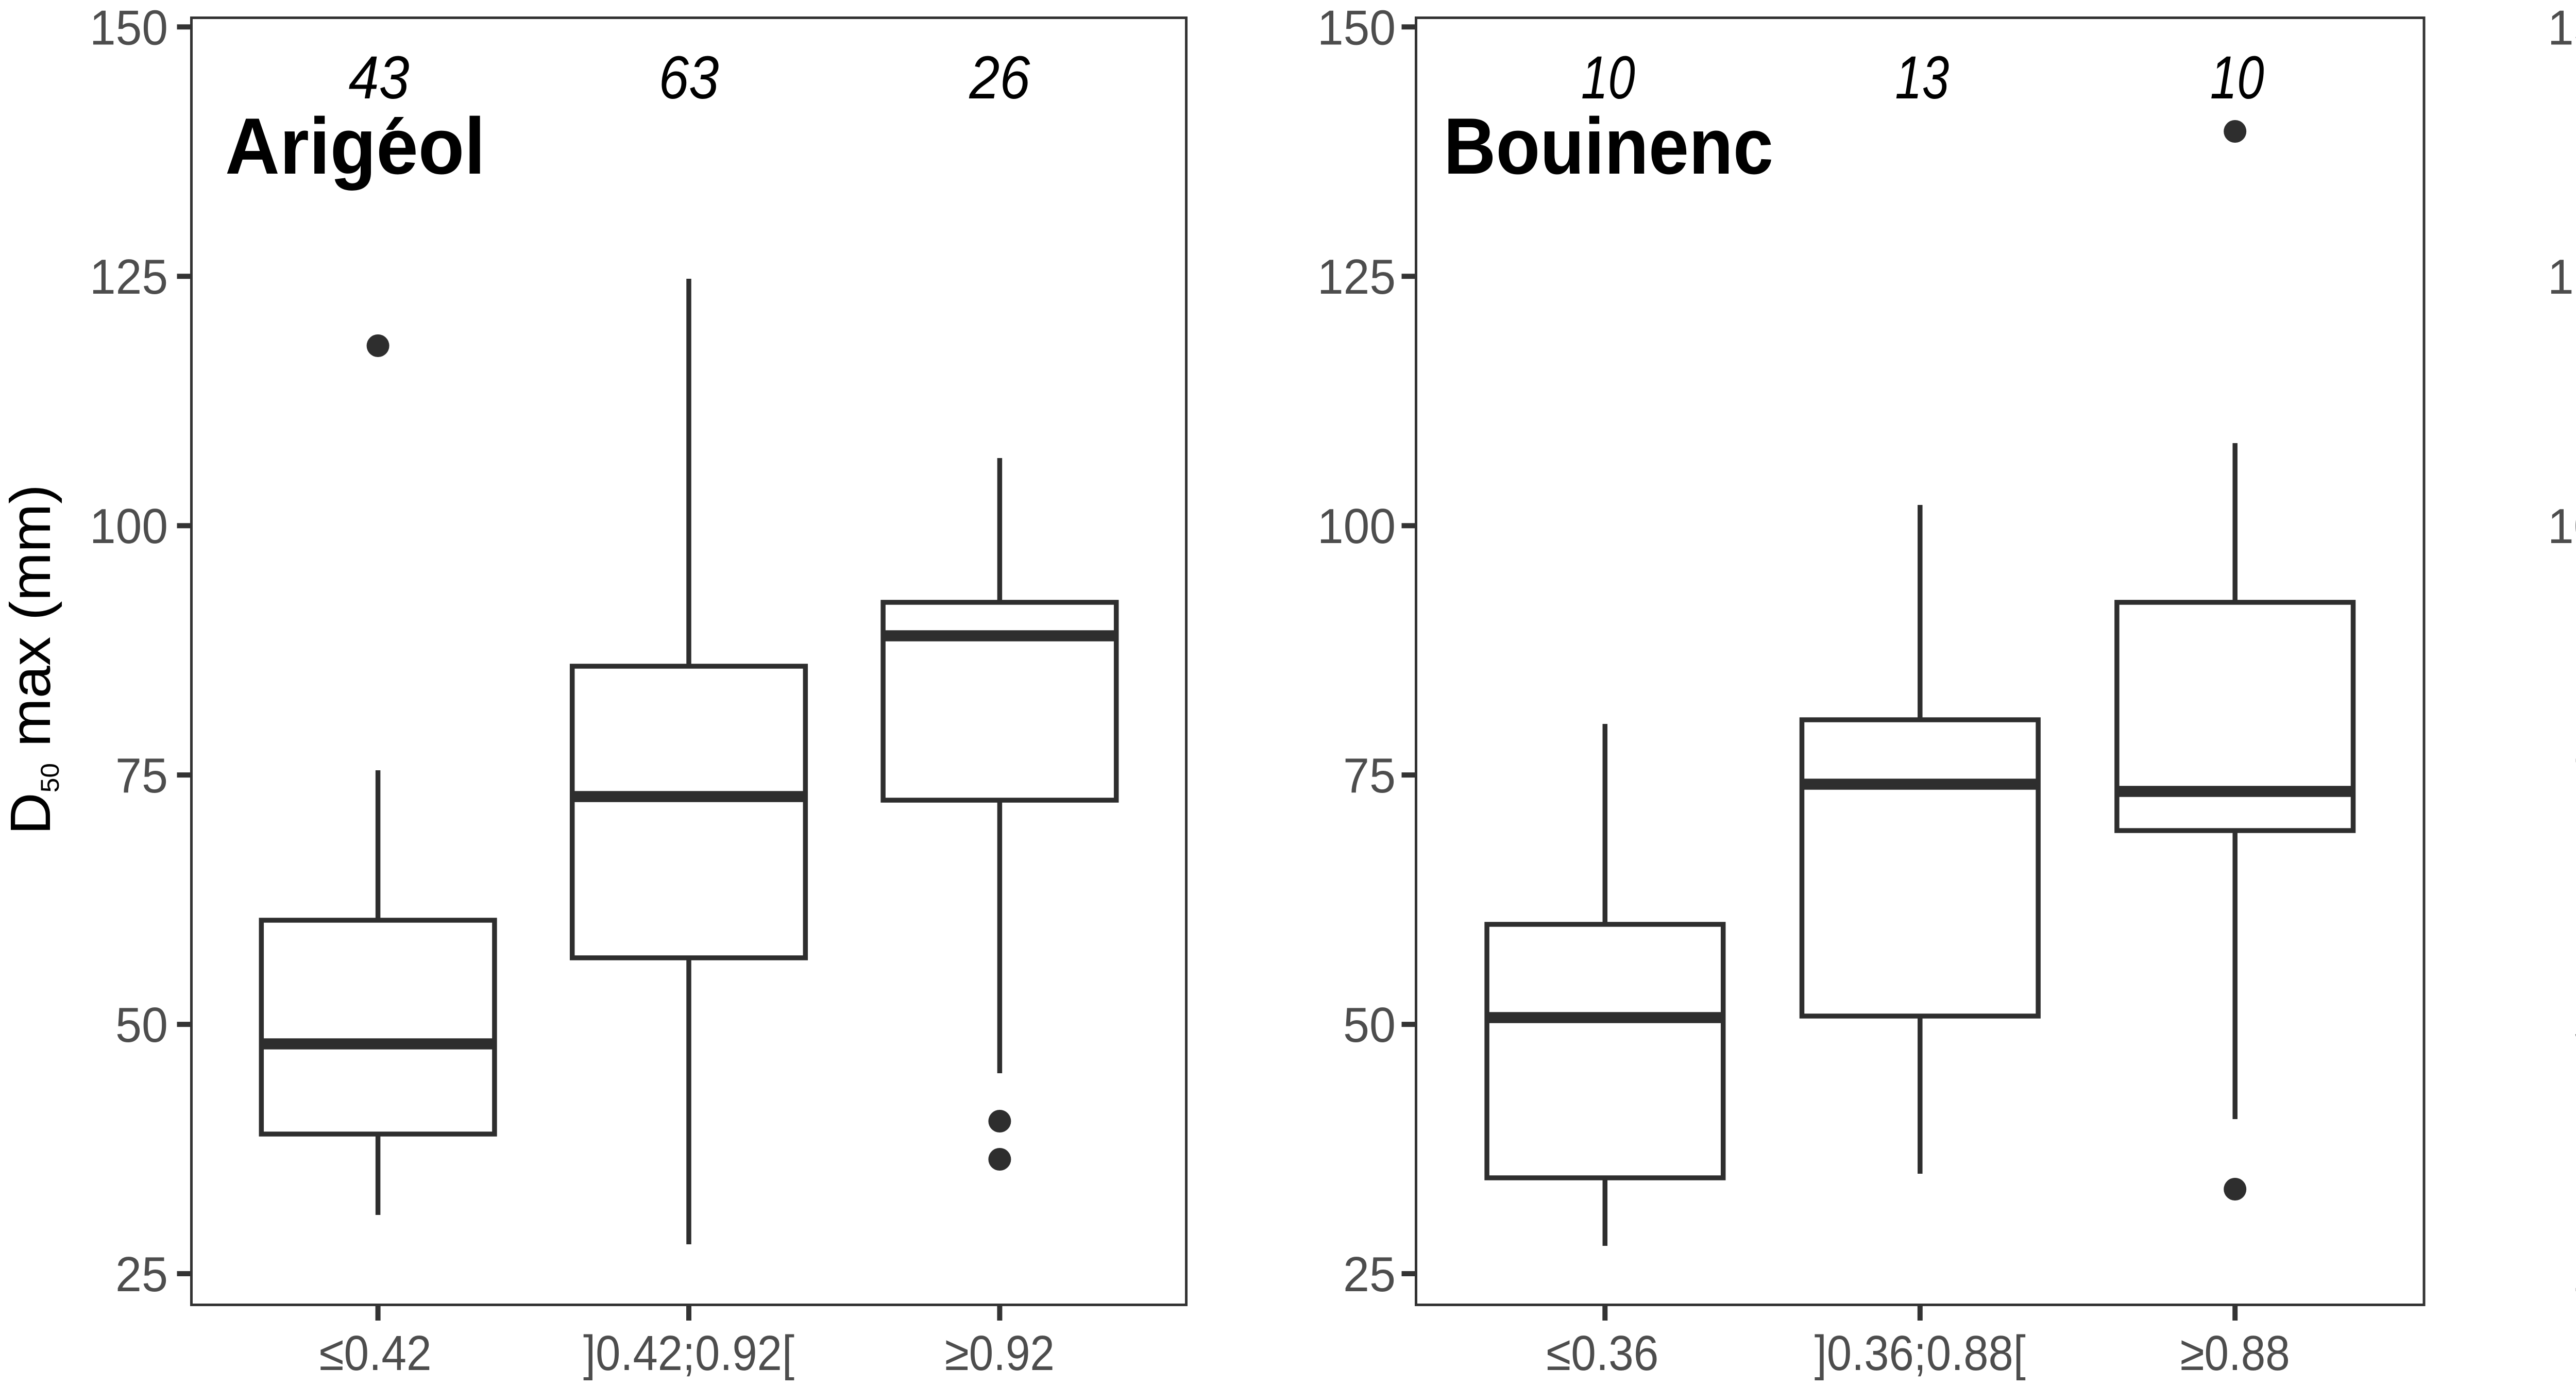  I want to click on svg-text: Bouinenc, so click(1608, 146).